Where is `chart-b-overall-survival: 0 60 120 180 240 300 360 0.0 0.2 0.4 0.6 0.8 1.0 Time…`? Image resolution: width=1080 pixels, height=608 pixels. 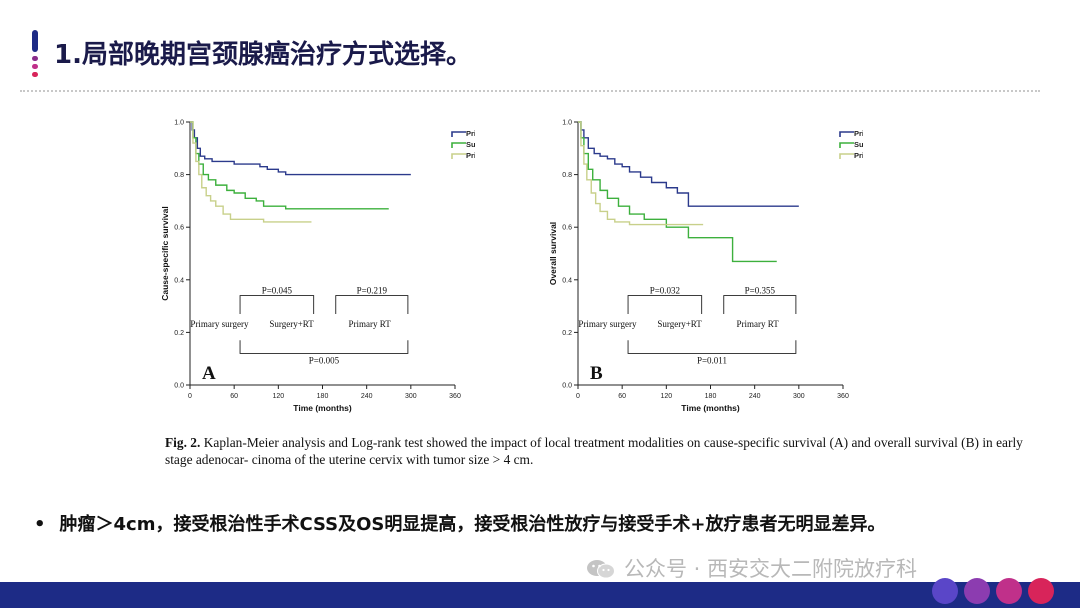 chart-b-overall-survival: 0 60 120 180 240 300 360 0.0 0.2 0.4 0.6 0.8 1.0 Time… is located at coordinates (705, 267).